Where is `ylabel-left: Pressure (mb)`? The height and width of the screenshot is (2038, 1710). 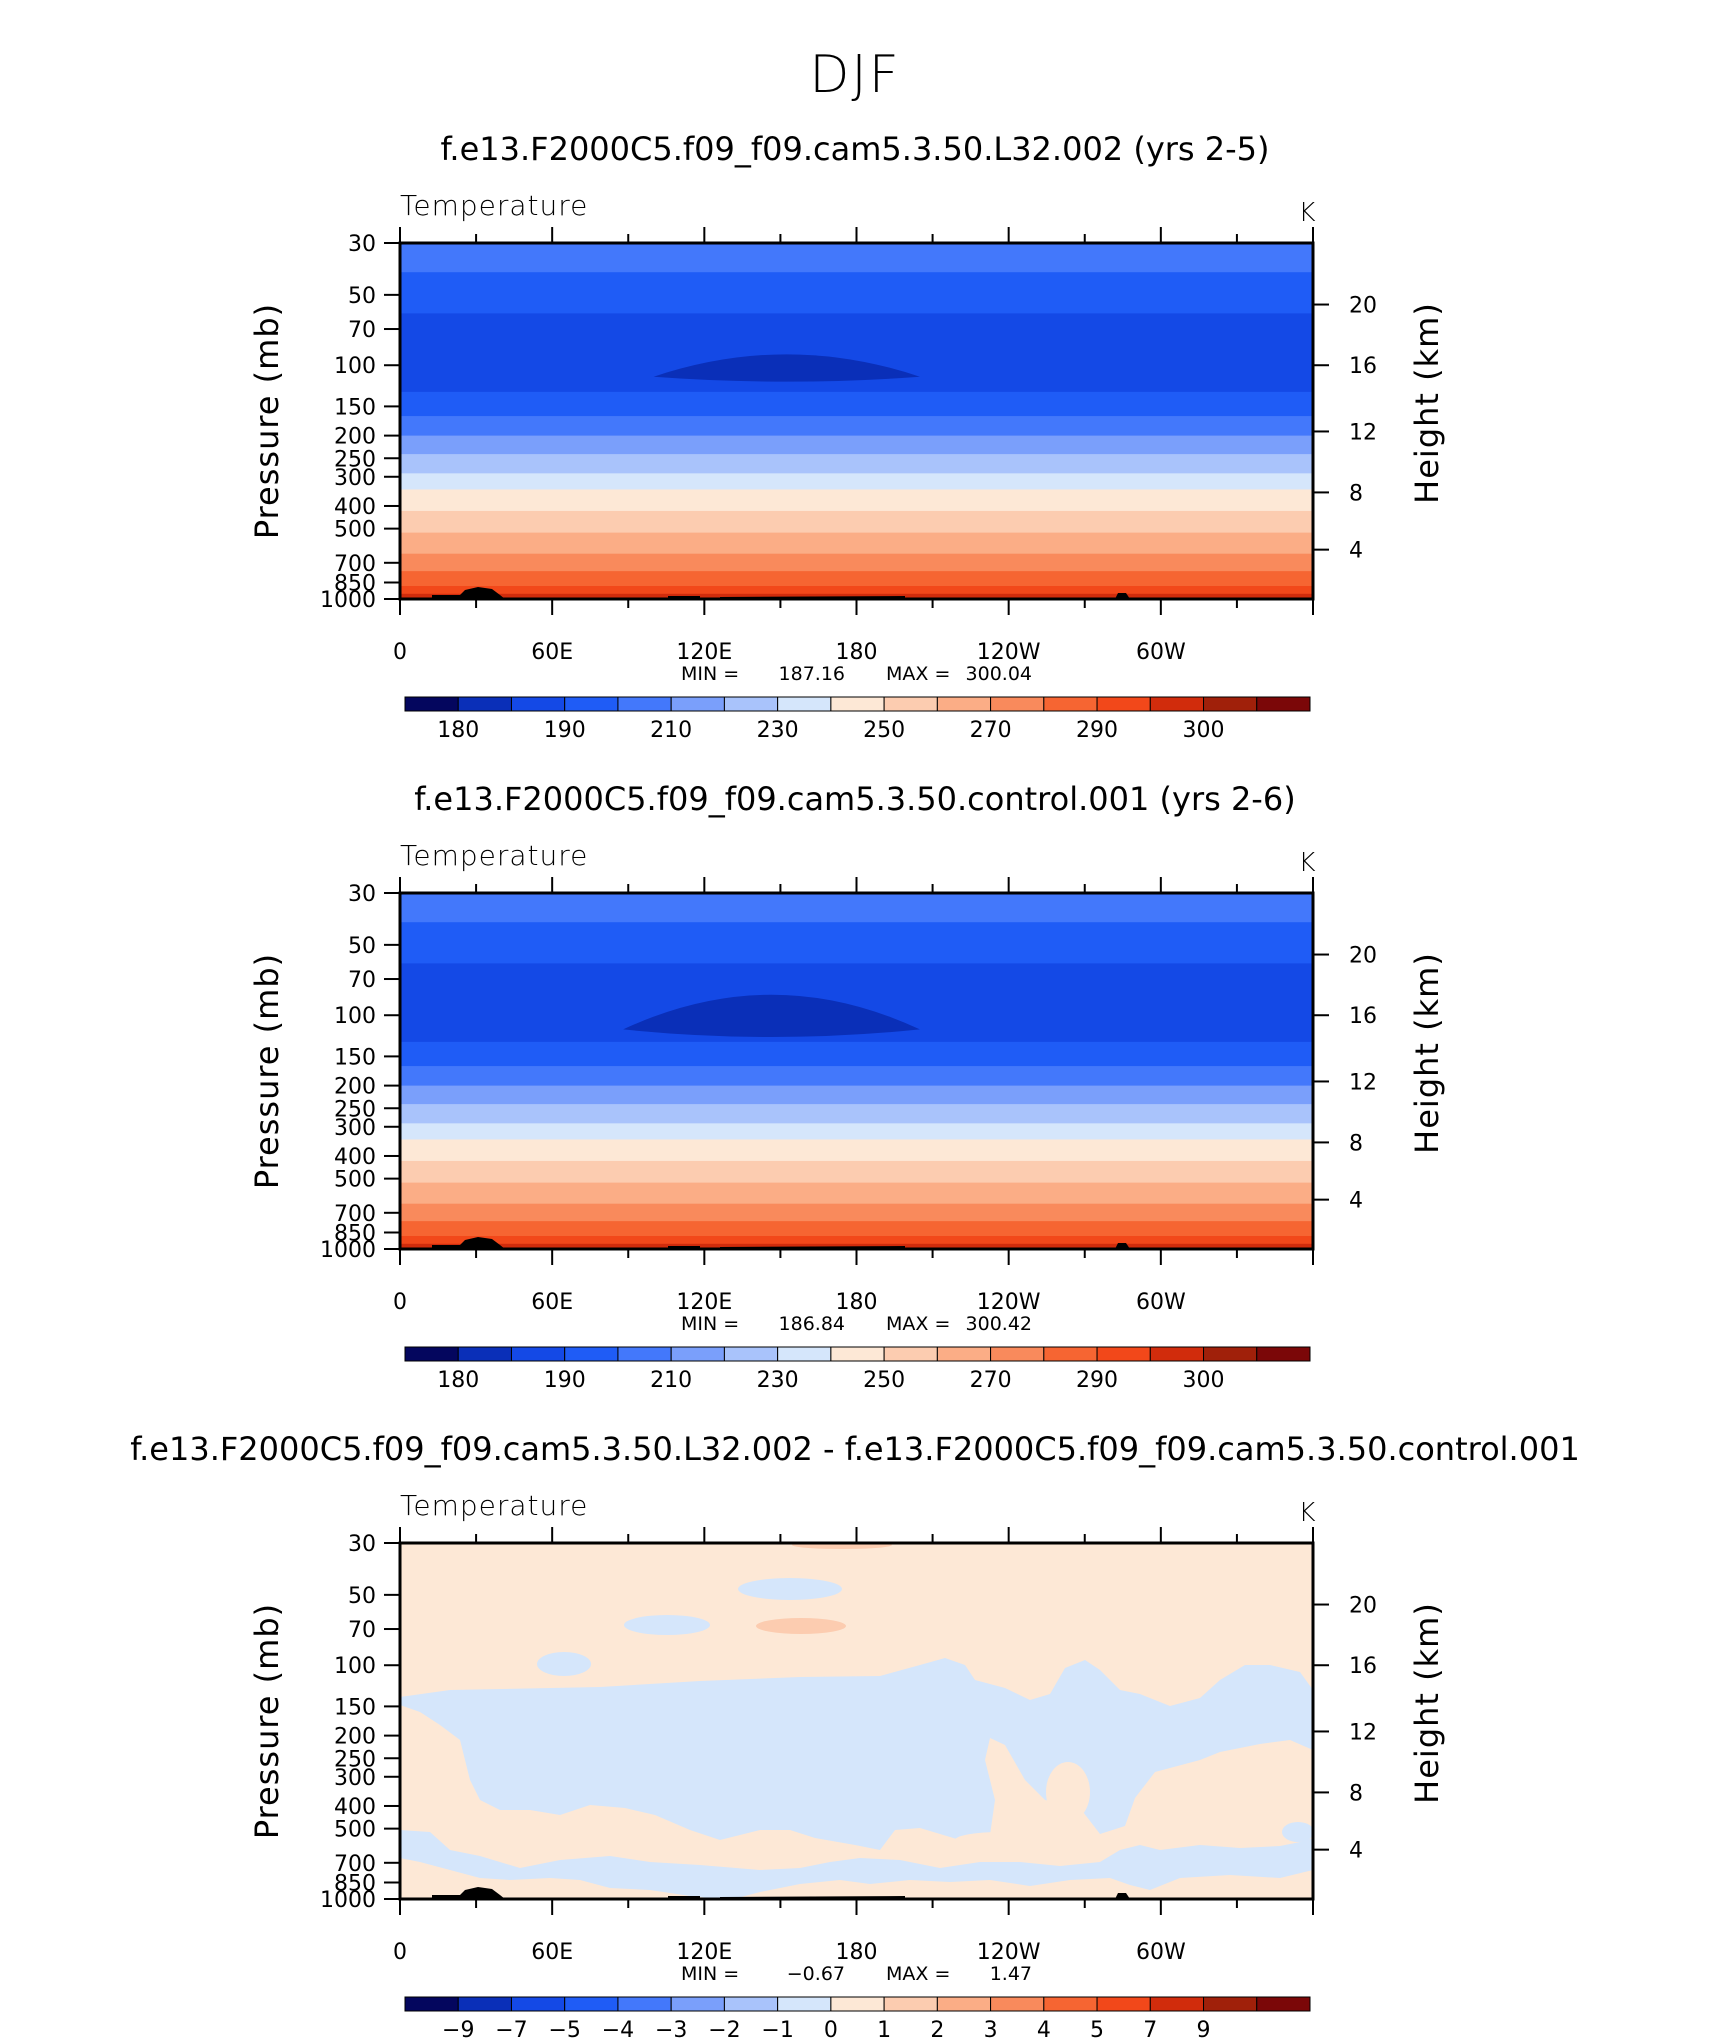 ylabel-left: Pressure (mb) is located at coordinates (267, 1071).